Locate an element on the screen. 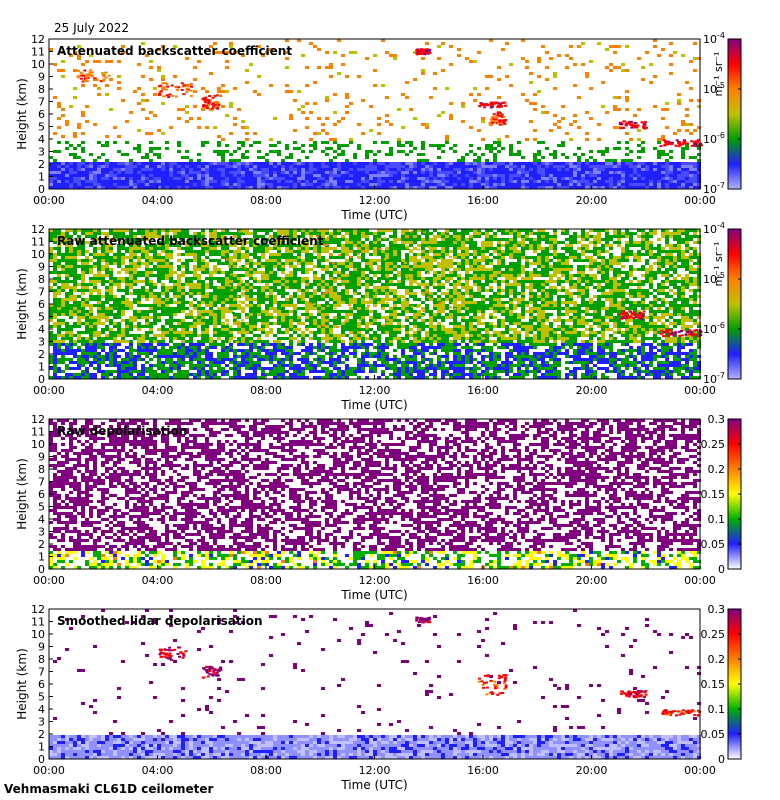  date-label: 25 July 2022 is located at coordinates (91, 28).